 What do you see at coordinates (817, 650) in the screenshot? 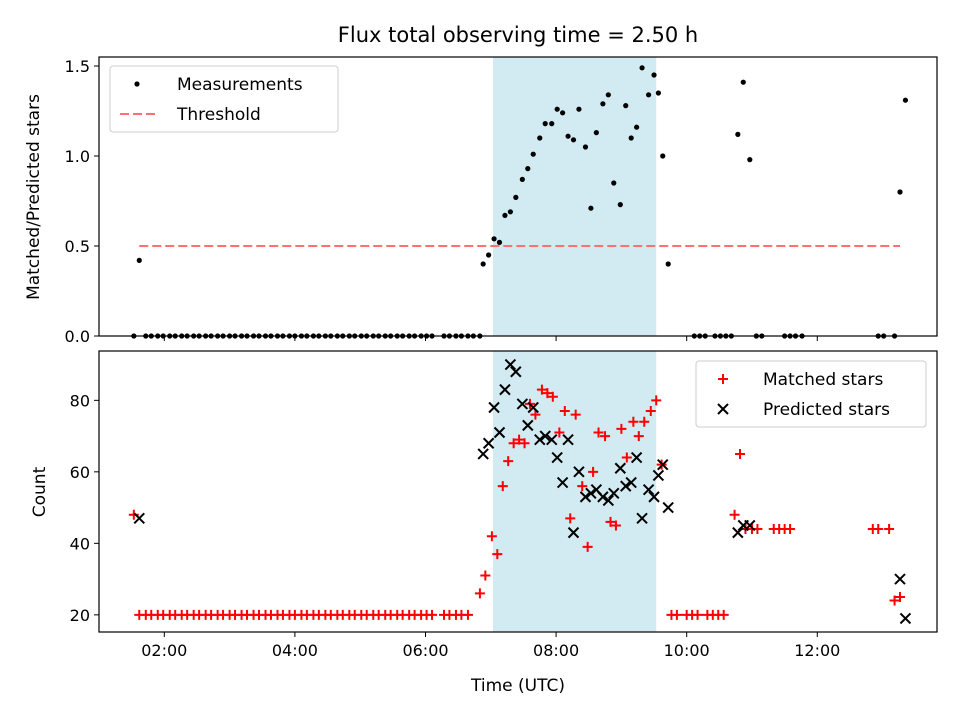
I see `x-tick-label: 12:00` at bounding box center [817, 650].